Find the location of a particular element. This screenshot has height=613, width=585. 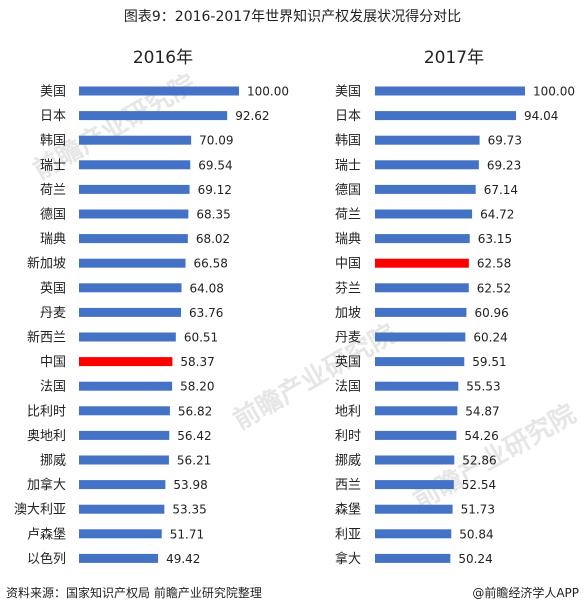

category-label: 利时 is located at coordinates (348, 436).